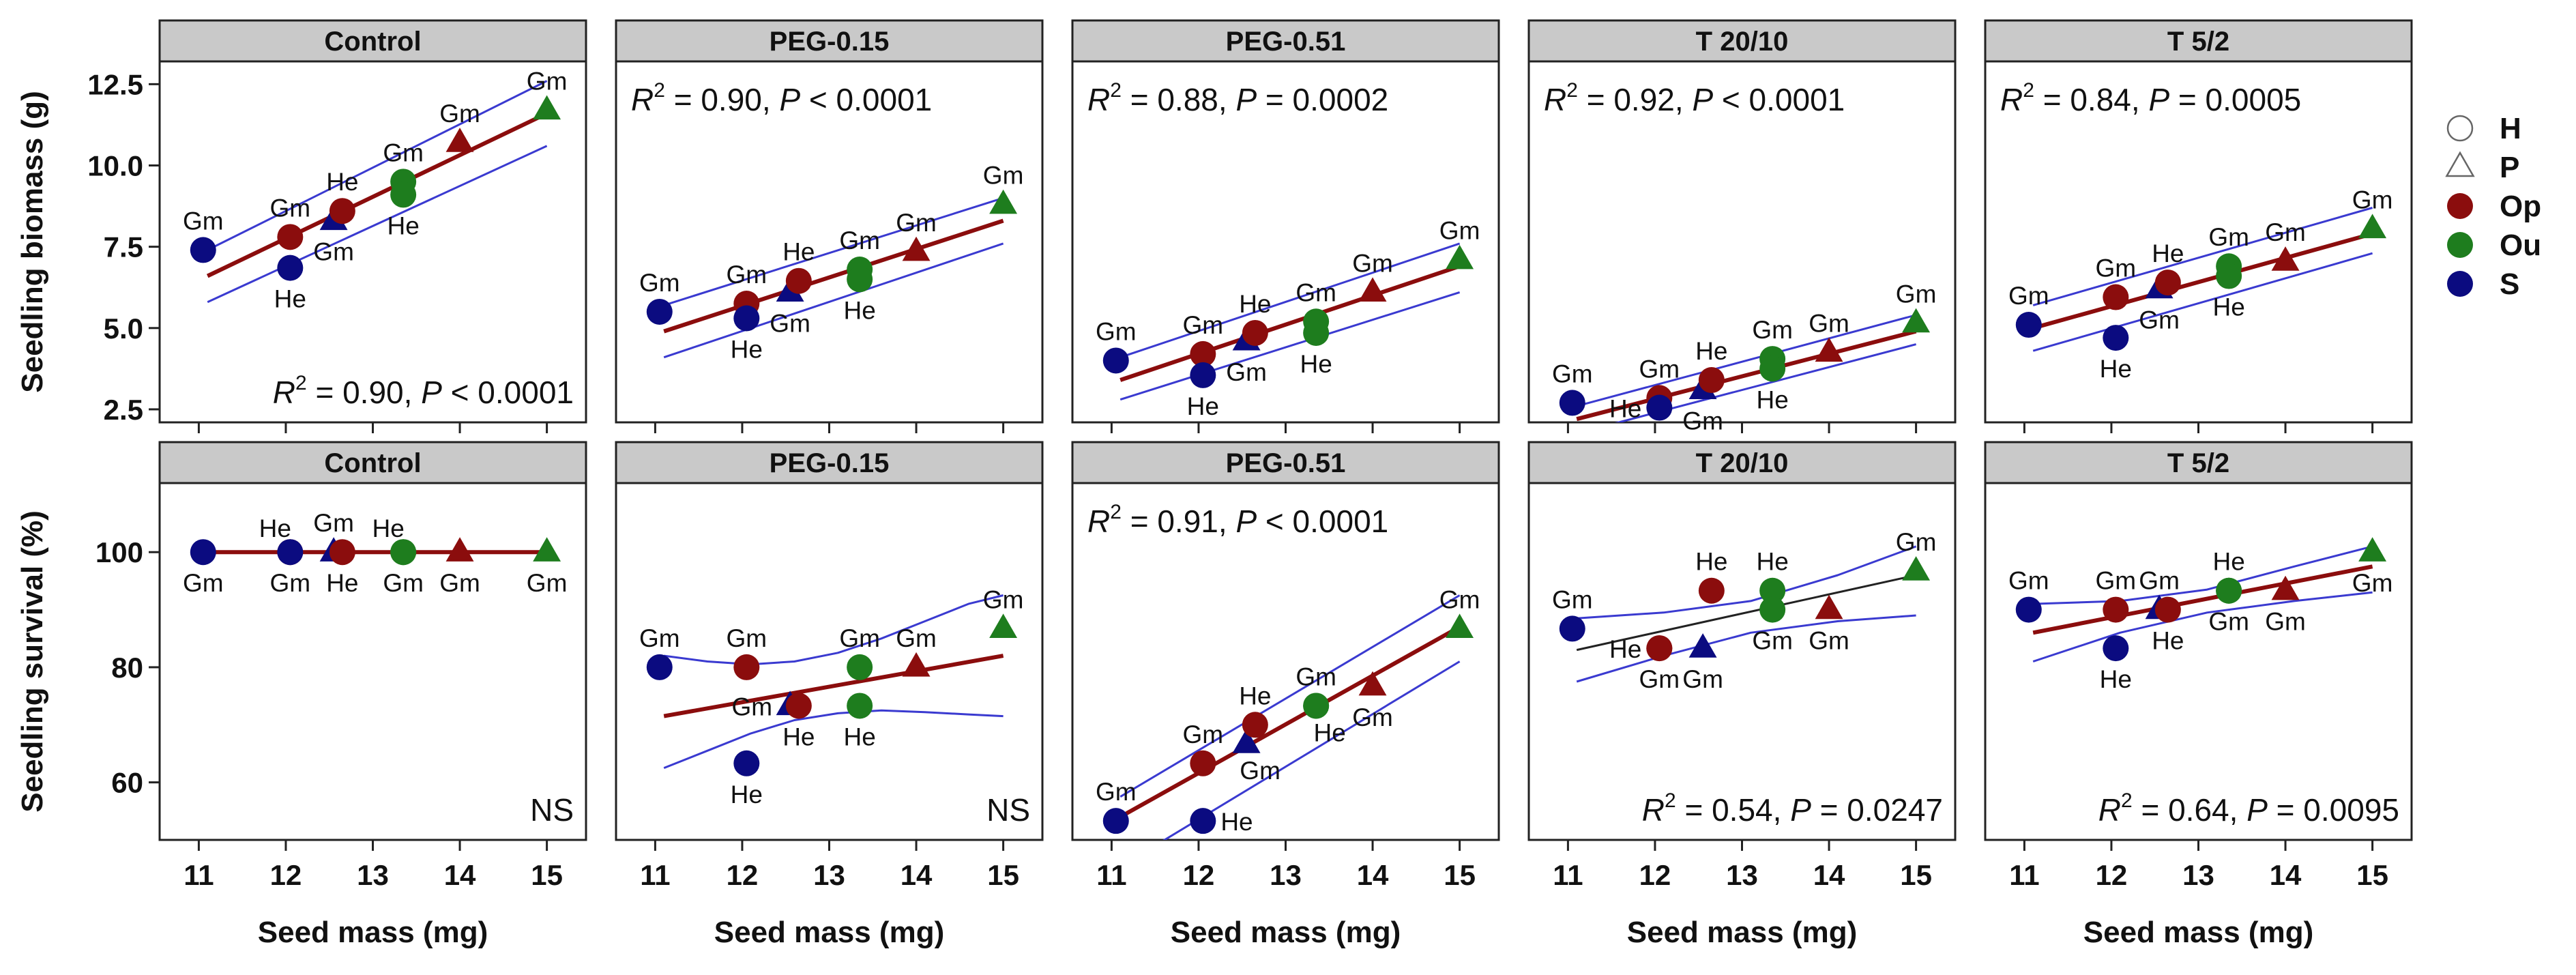 The height and width of the screenshot is (975, 2576). Describe the element at coordinates (1237, 98) in the screenshot. I see `stat-annotation: R2 = 0.88, P = 0.0002` at that location.